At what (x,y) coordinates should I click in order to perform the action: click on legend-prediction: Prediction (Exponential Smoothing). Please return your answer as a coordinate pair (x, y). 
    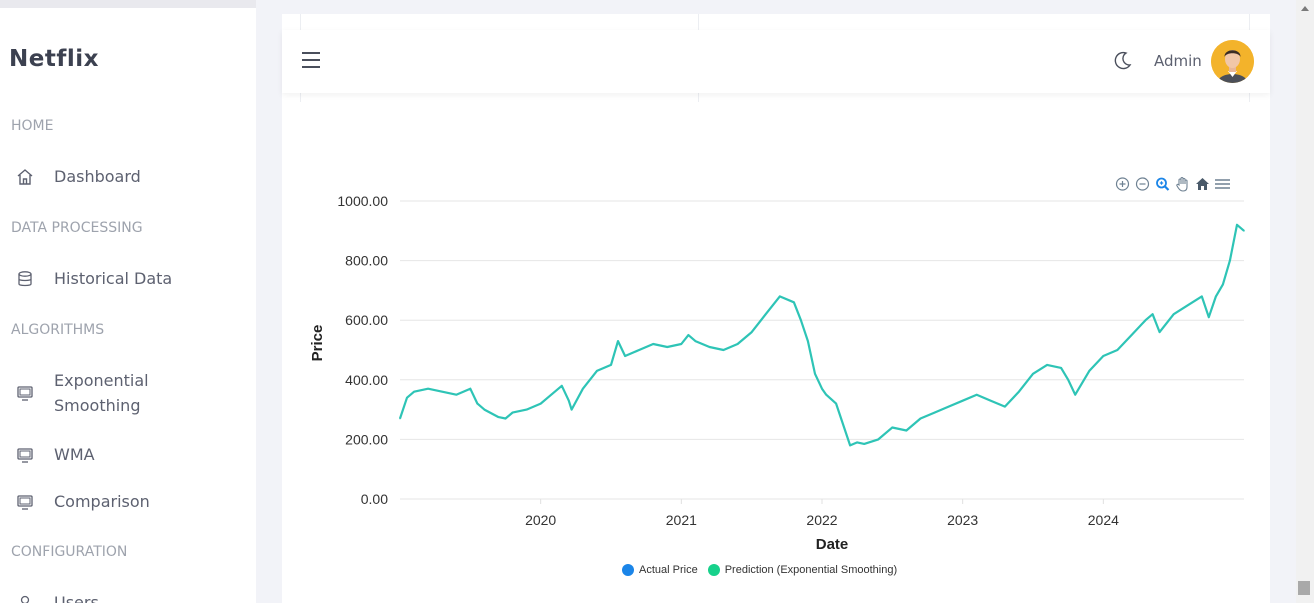
    Looking at the image, I should click on (802, 570).